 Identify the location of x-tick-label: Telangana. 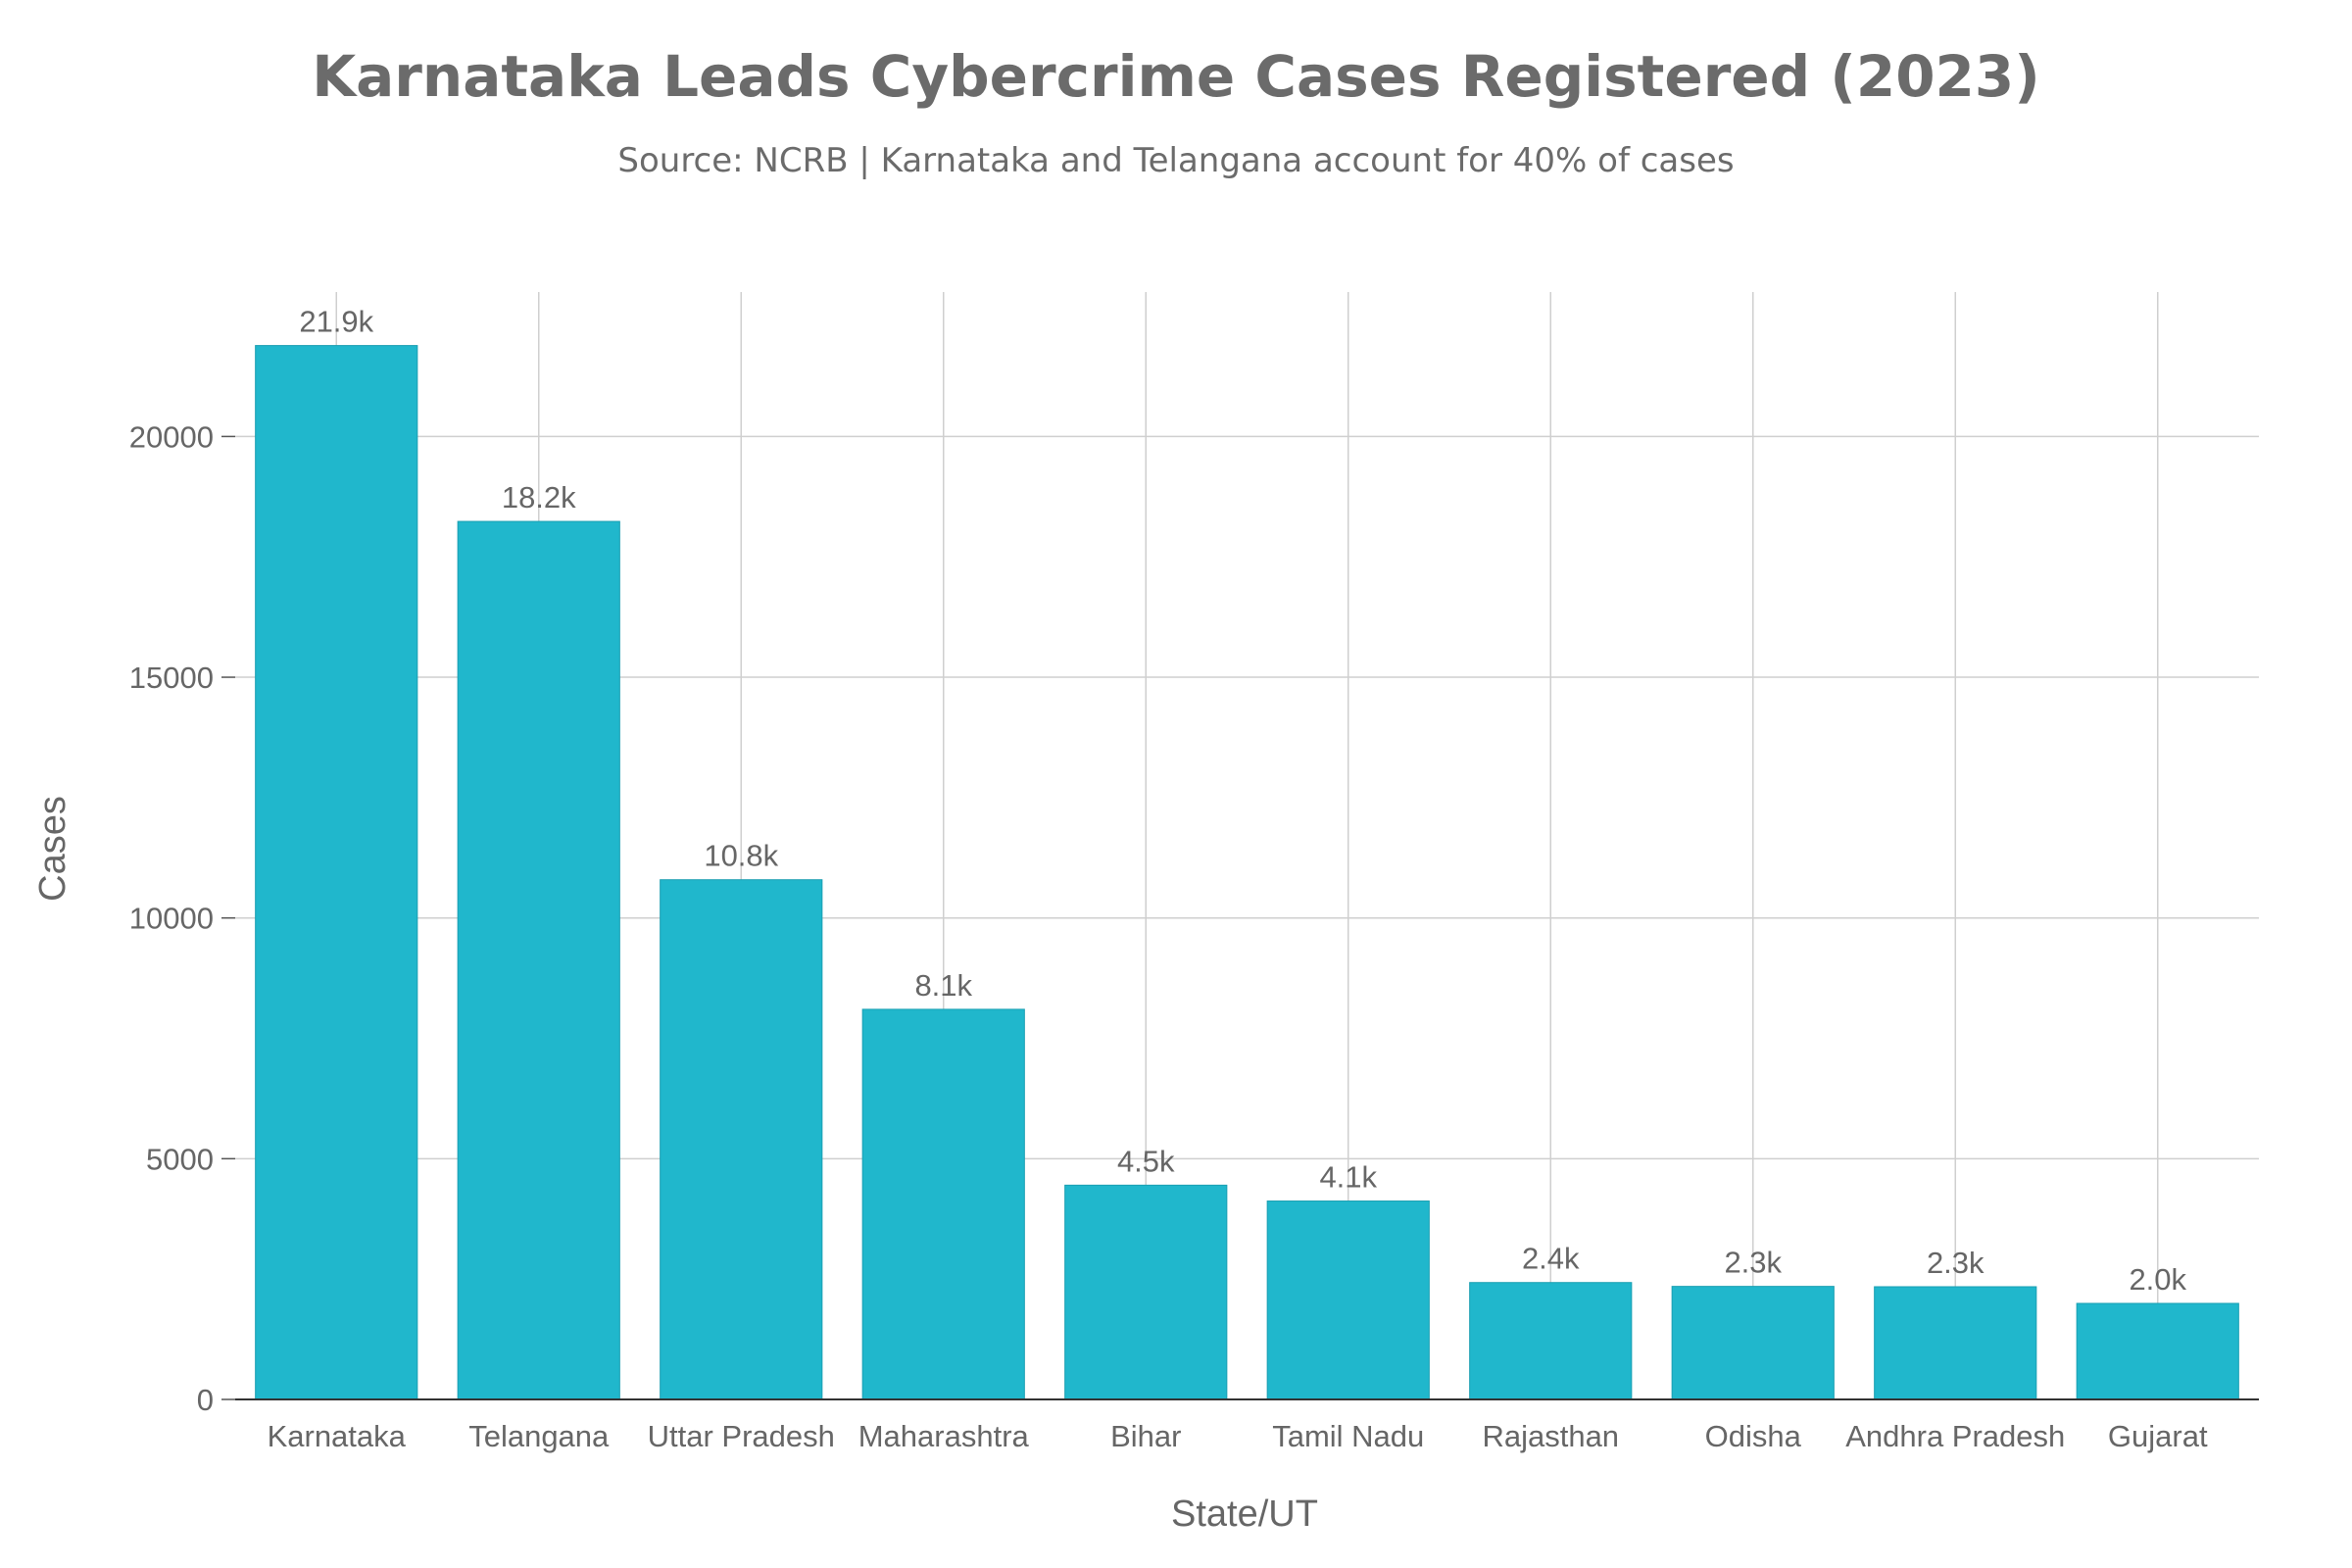
(539, 1436).